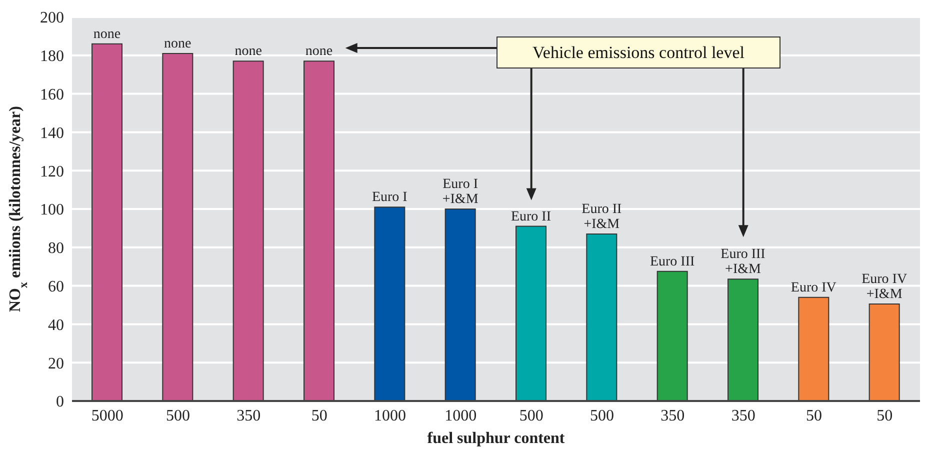 This screenshot has height=457, width=925. Describe the element at coordinates (743, 262) in the screenshot. I see `data-label: Euro III +I&M` at that location.